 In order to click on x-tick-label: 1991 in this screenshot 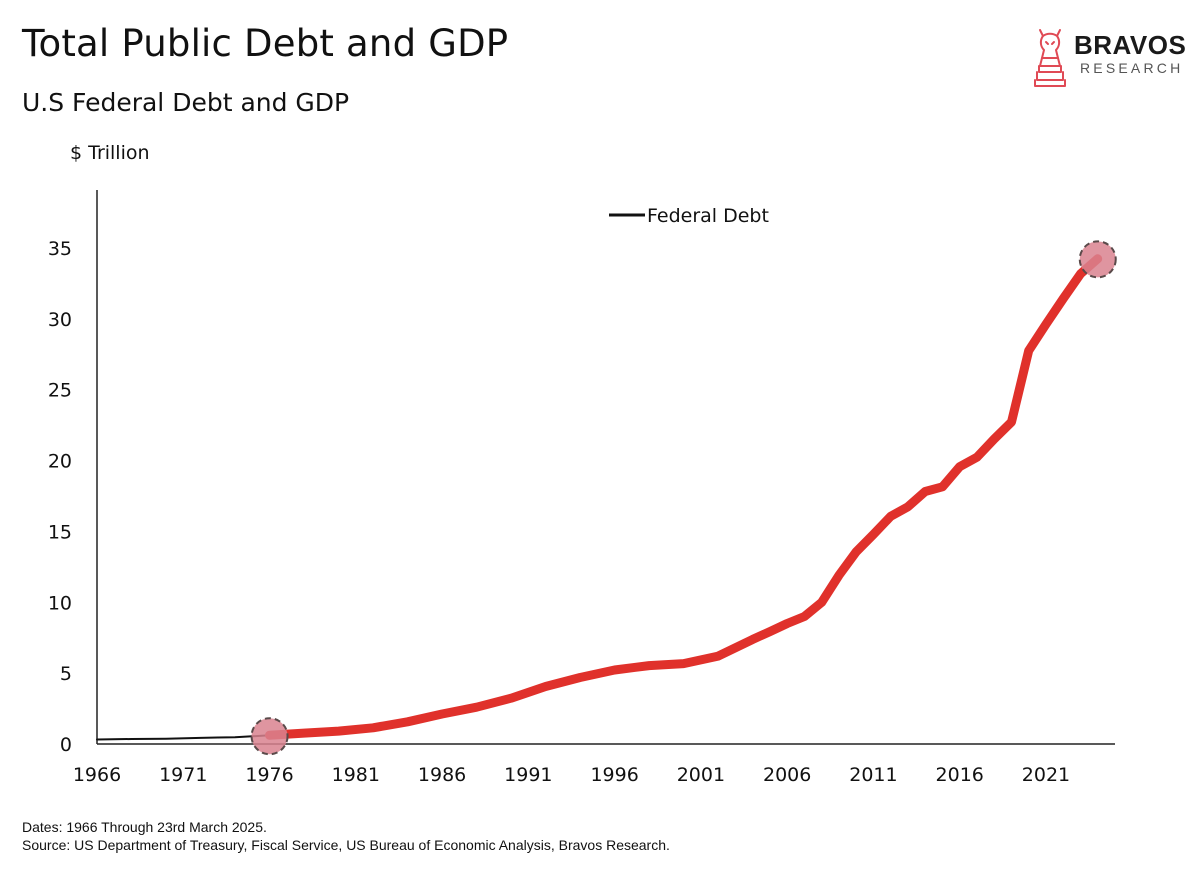, I will do `click(528, 775)`.